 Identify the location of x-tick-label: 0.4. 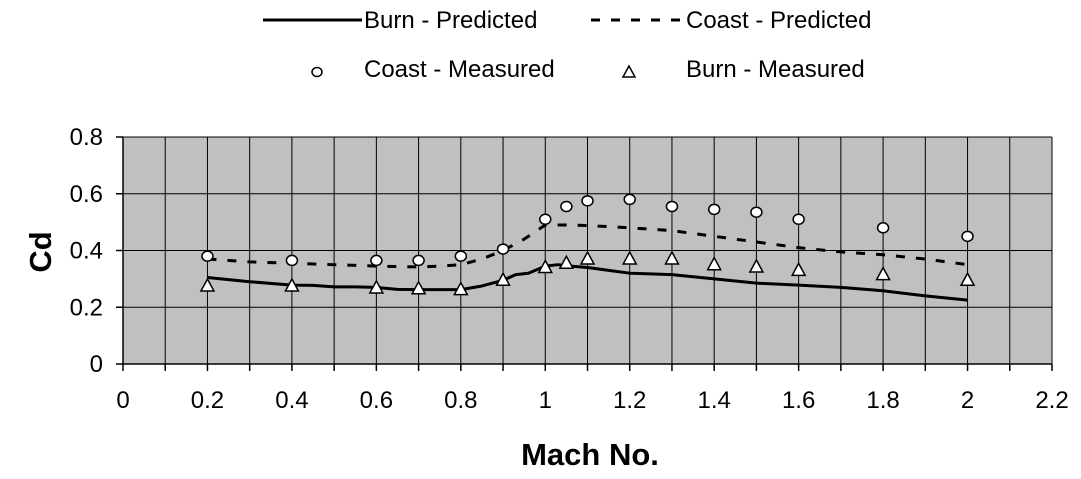
(291, 400).